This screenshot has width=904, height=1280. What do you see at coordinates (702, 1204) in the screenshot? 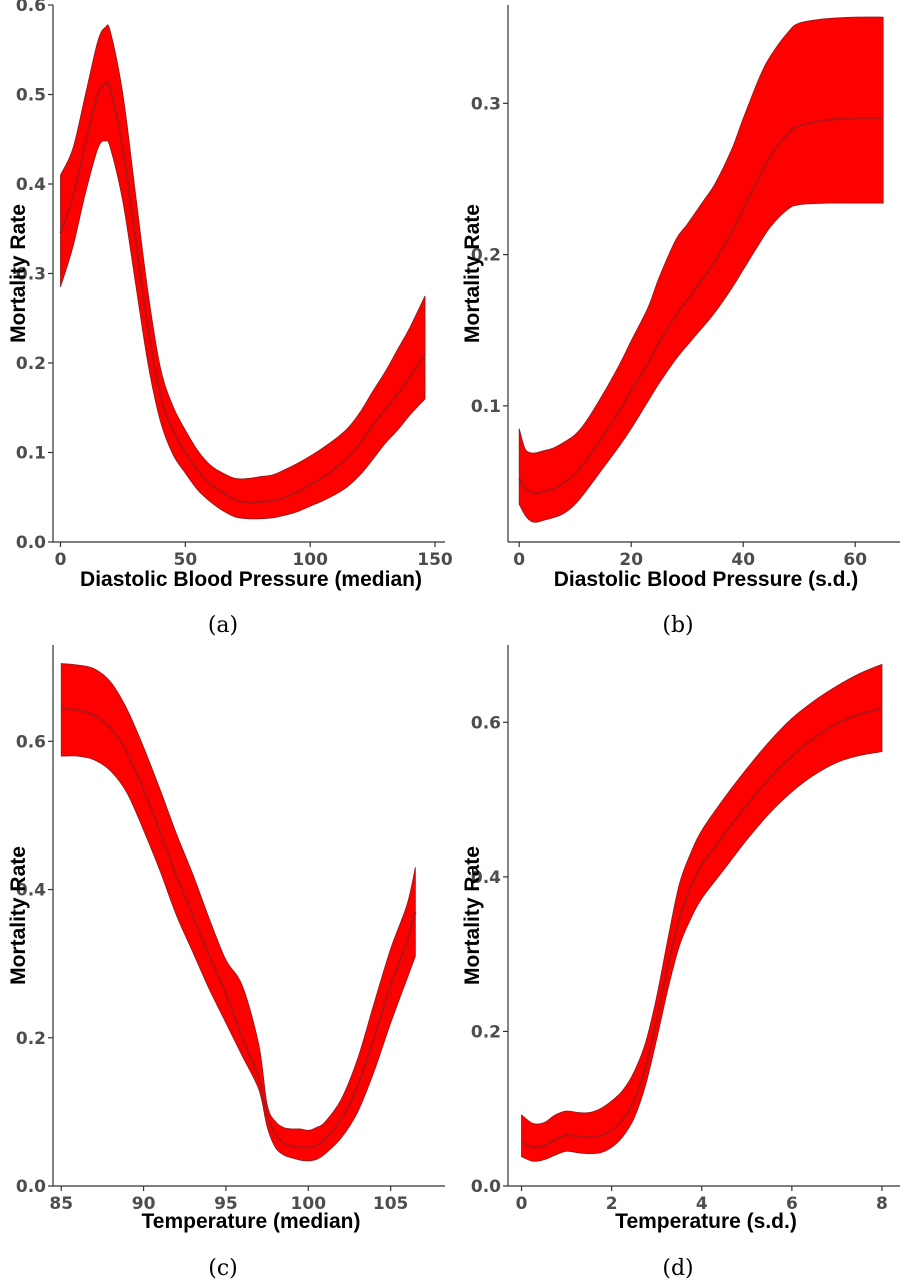
I see `x-tick-label: 4` at bounding box center [702, 1204].